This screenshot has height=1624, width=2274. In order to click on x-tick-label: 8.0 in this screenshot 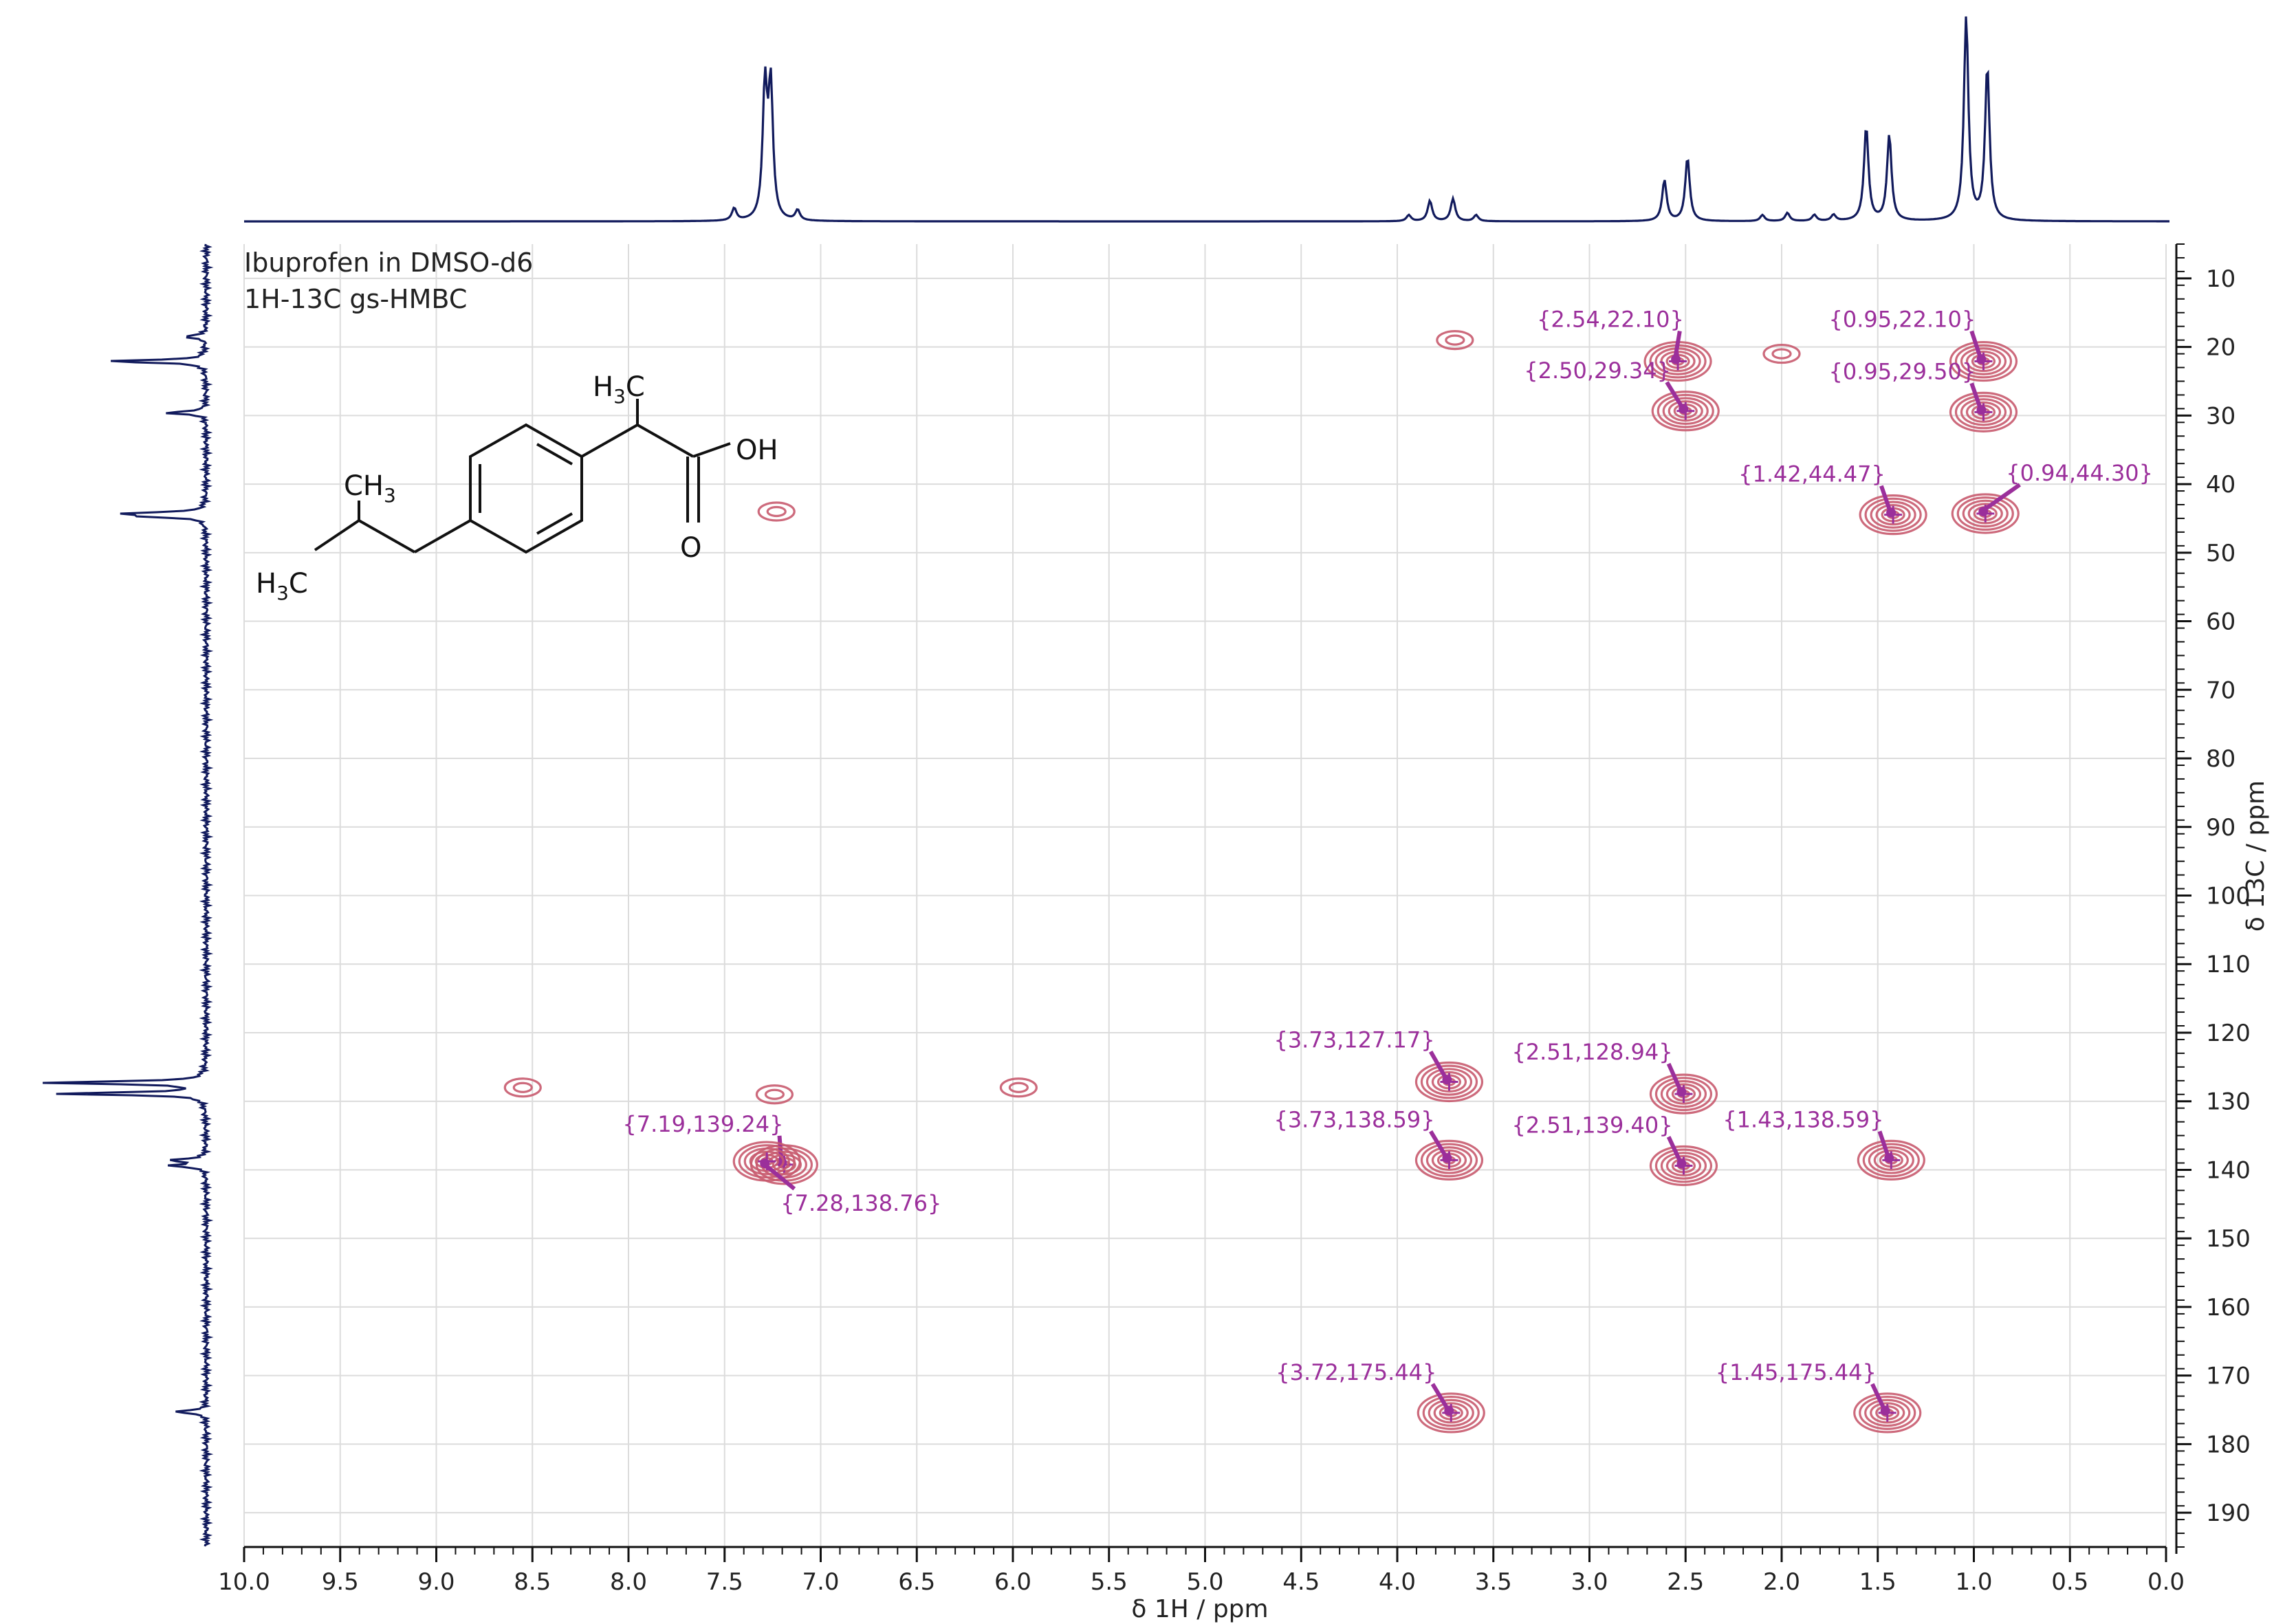, I will do `click(628, 1582)`.